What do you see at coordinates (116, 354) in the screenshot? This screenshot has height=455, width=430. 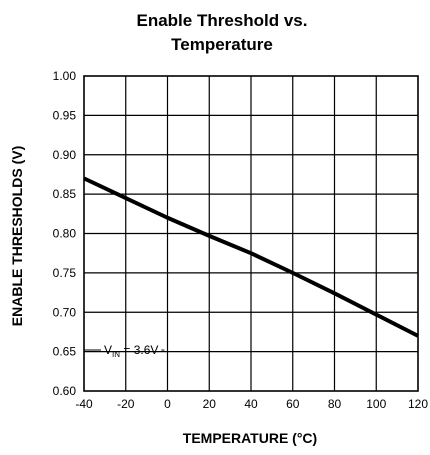 I see `annotation-subscript: IN` at bounding box center [116, 354].